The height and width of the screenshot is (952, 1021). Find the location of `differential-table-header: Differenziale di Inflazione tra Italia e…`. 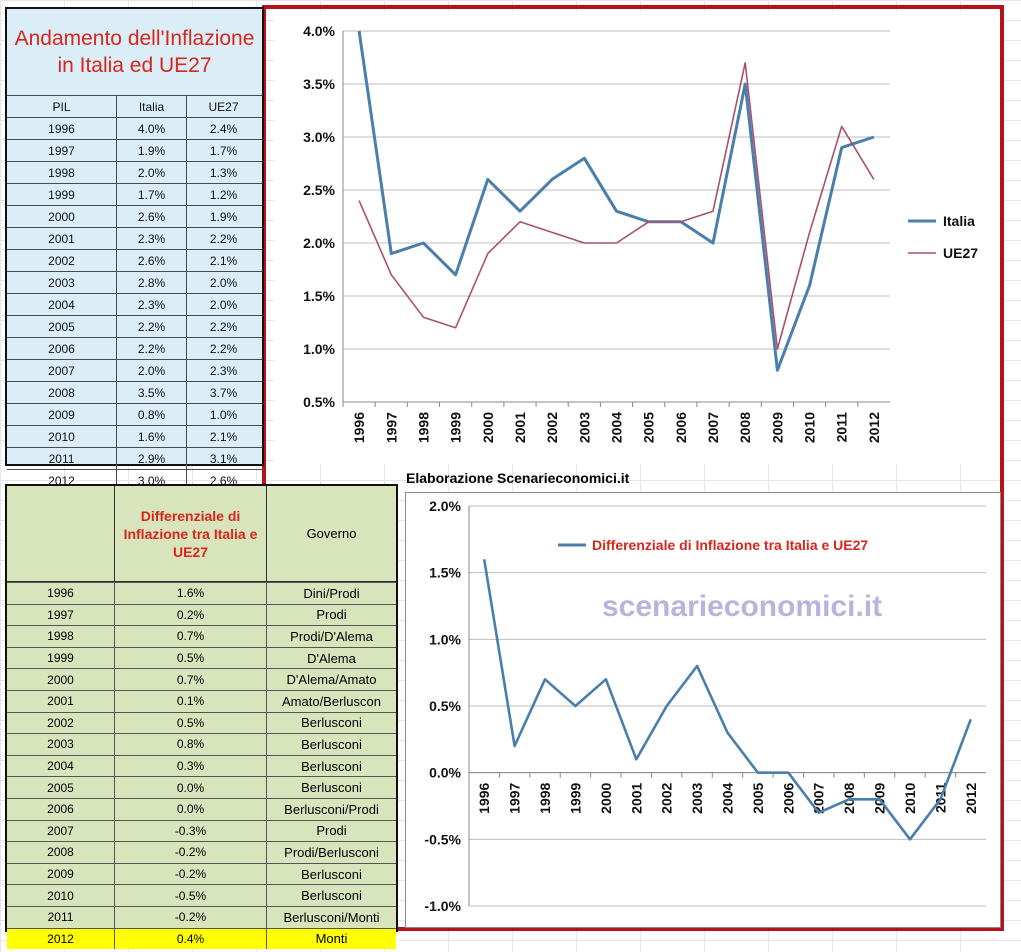

differential-table-header: Differenziale di Inflazione tra Italia e… is located at coordinates (201, 534).